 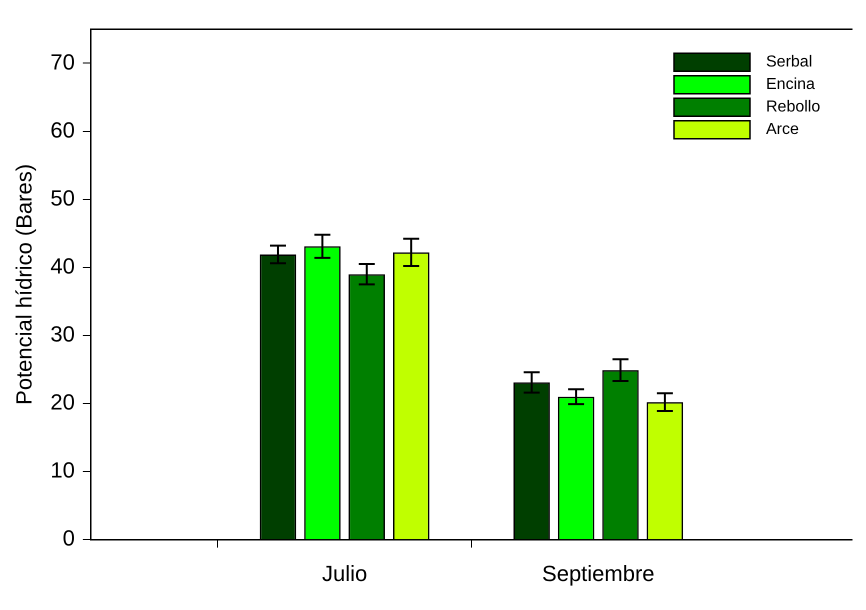 I want to click on y-tick-label: 50, so click(x=62, y=197).